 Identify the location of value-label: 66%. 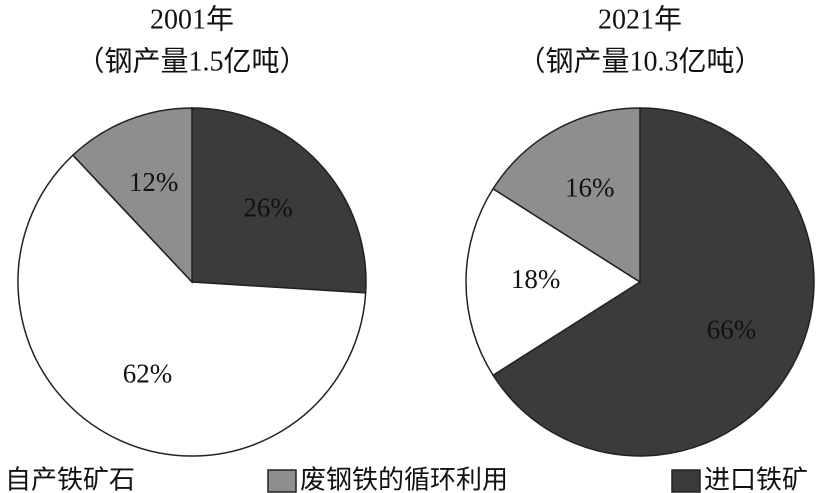
(732, 329).